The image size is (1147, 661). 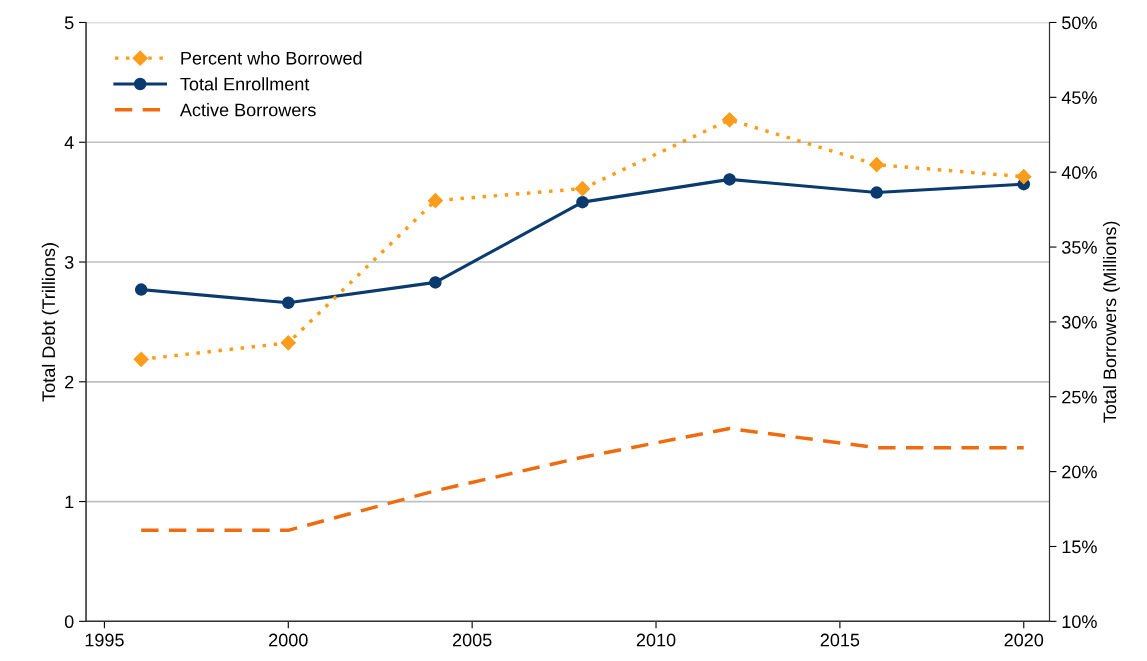 What do you see at coordinates (69, 23) in the screenshot?
I see `y-tick-label: 5` at bounding box center [69, 23].